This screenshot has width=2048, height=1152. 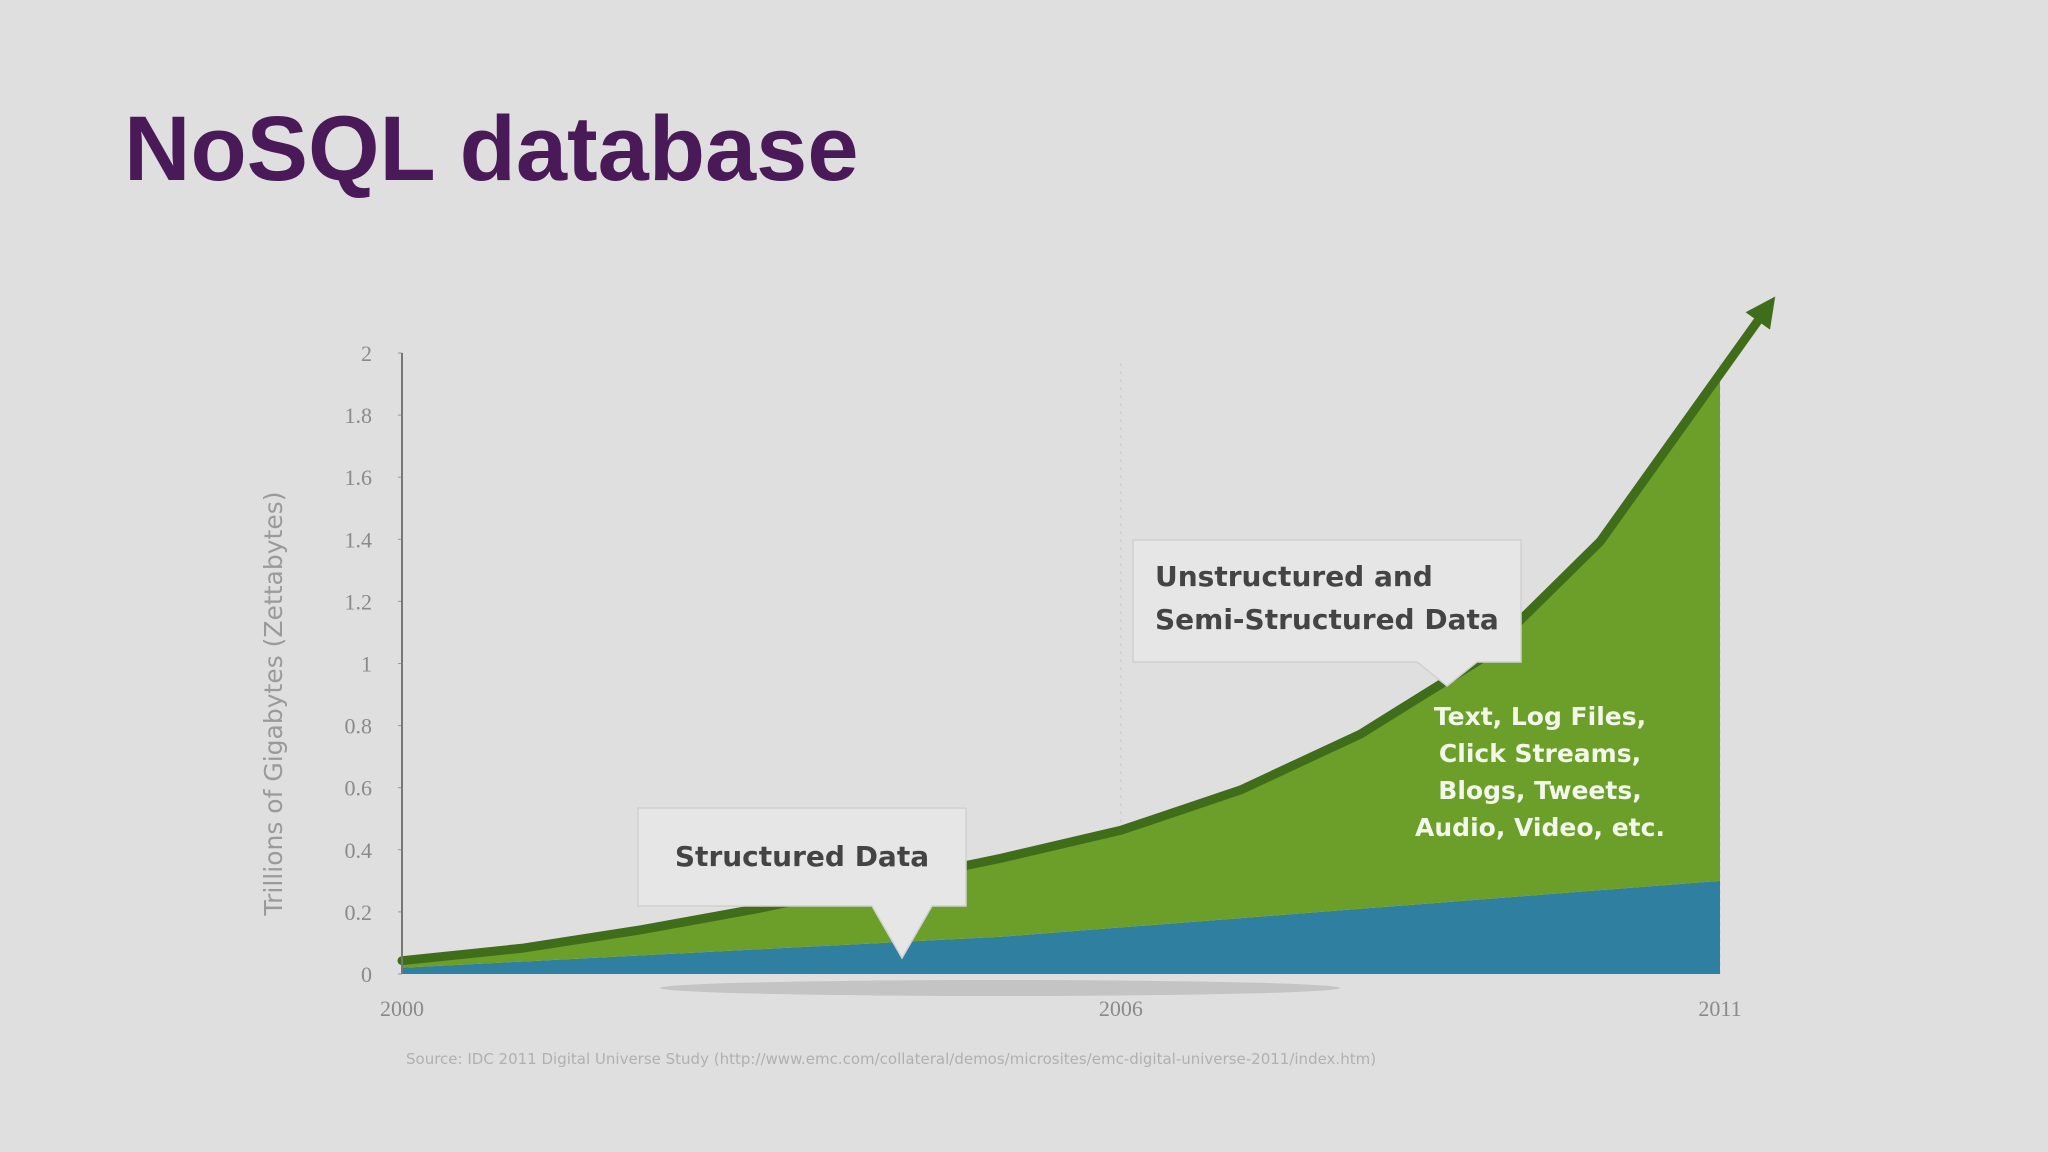 What do you see at coordinates (491, 149) in the screenshot?
I see `slide-title: NoSQL database` at bounding box center [491, 149].